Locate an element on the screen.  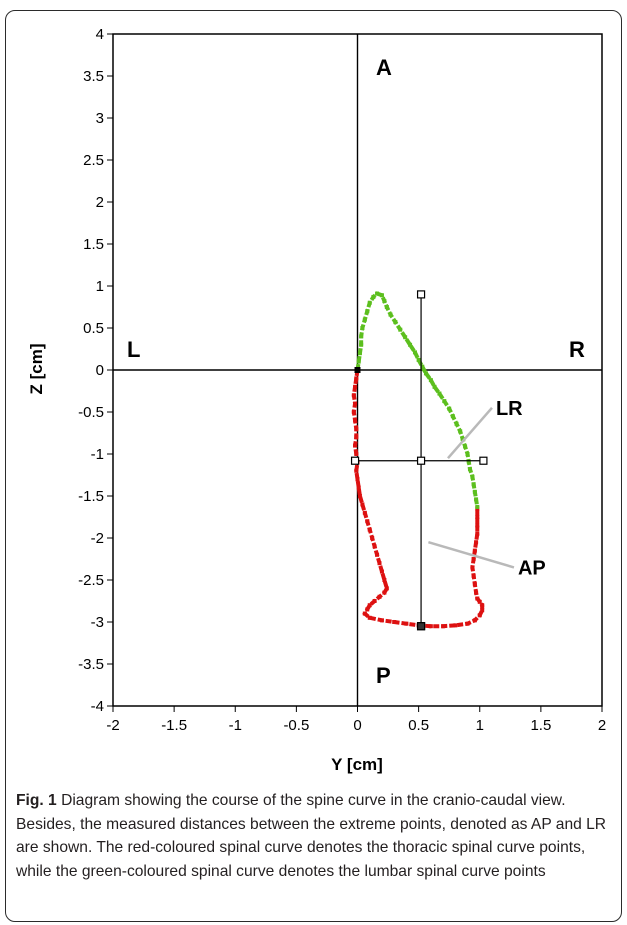
y-tick-label: -3 is located at coordinates (97, 622).